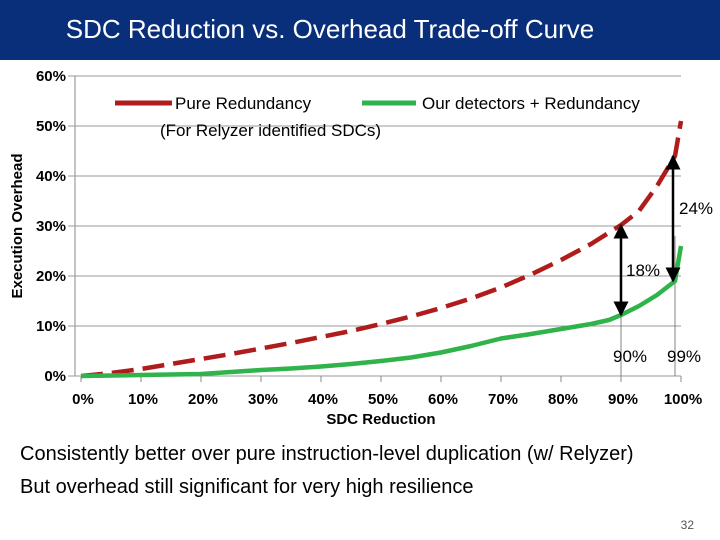 This screenshot has width=720, height=540. What do you see at coordinates (563, 399) in the screenshot?
I see `x-tick-label: 80%` at bounding box center [563, 399].